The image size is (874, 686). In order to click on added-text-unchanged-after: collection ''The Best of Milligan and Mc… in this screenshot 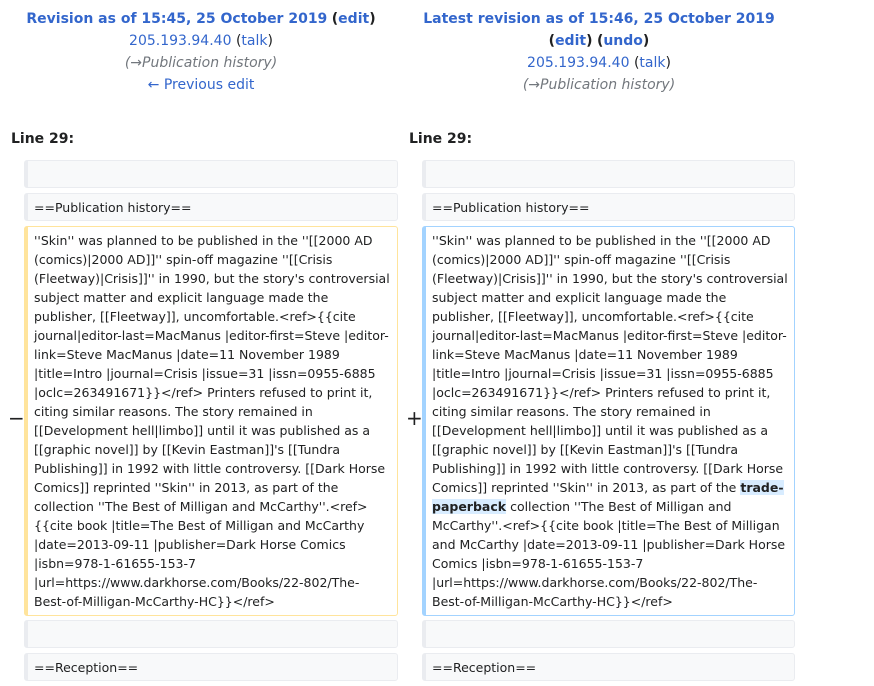, I will do `click(609, 554)`.